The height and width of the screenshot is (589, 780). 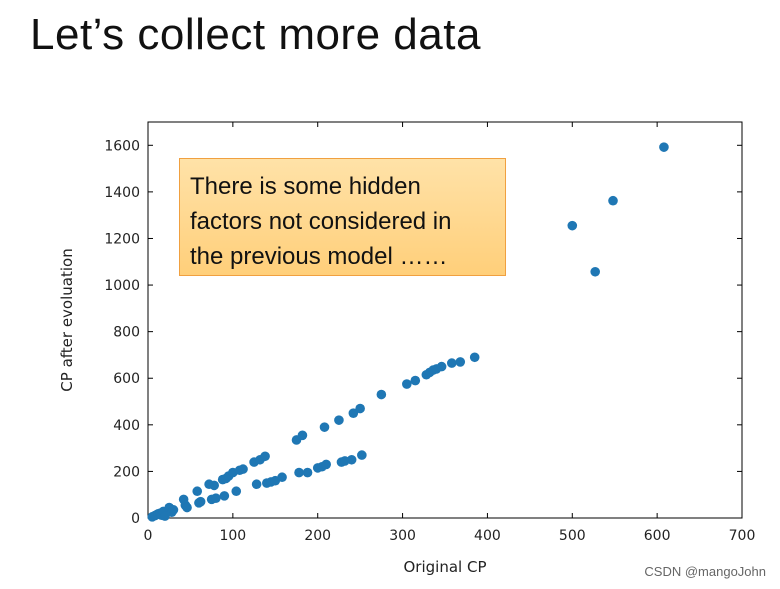 I want to click on x-tick-label: 200, so click(x=317, y=536).